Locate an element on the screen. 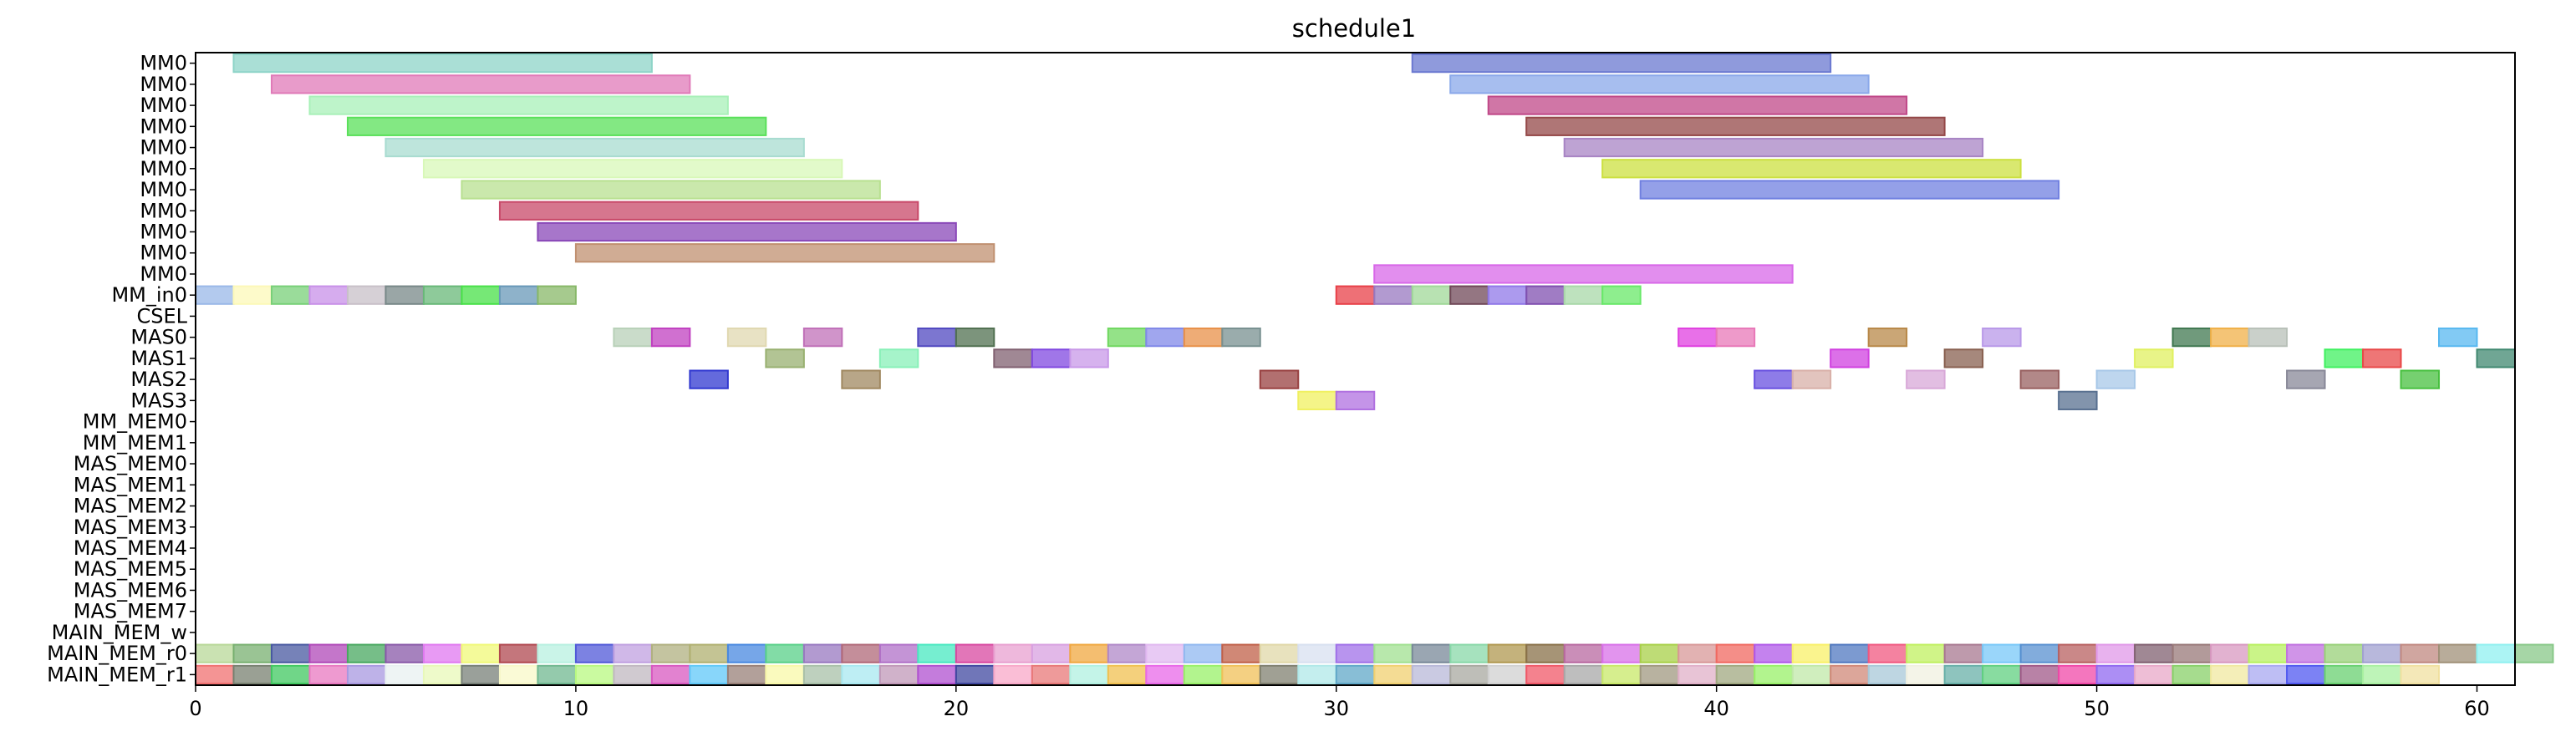 This screenshot has height=752, width=2576. y-tick-label: MM_MEM0 is located at coordinates (135, 422).